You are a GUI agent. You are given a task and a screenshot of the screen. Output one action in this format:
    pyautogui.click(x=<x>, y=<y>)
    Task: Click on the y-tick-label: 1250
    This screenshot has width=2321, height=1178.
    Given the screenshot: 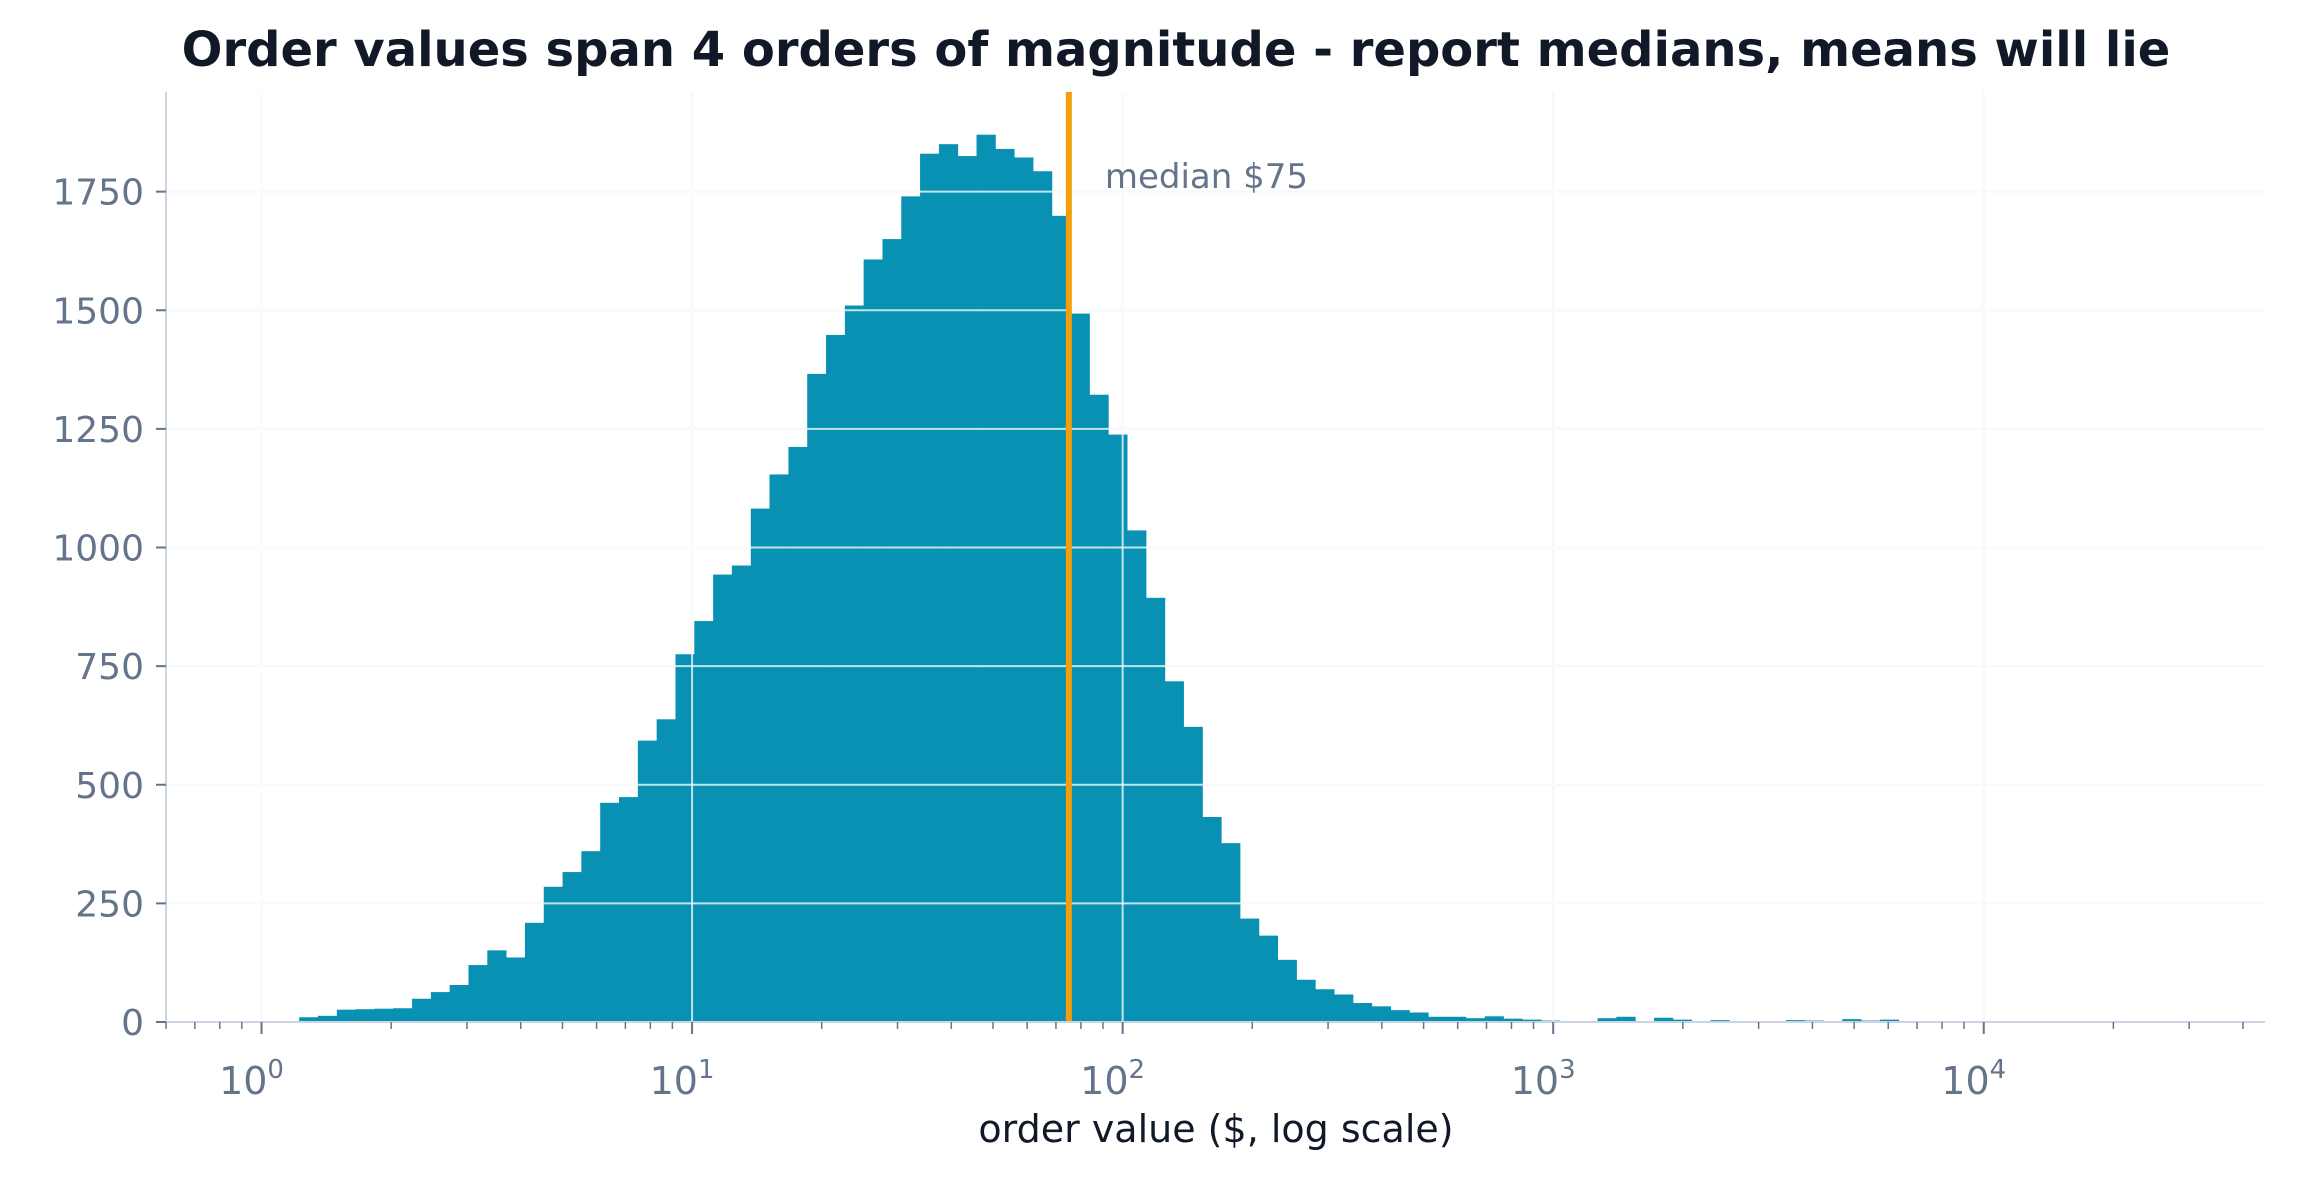 What is the action you would take?
    pyautogui.click(x=98, y=430)
    